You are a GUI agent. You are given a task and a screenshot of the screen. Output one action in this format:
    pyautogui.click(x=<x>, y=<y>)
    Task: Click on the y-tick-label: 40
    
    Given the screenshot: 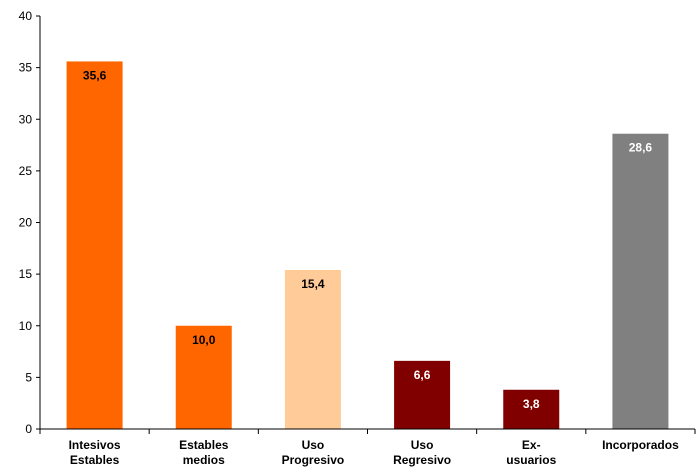 What is the action you would take?
    pyautogui.click(x=26, y=16)
    